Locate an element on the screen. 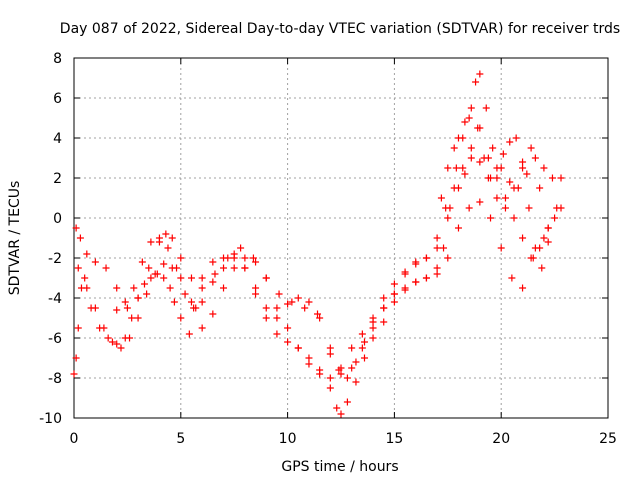 This screenshot has height=480, width=640. x-tick-label: 5 is located at coordinates (180, 439).